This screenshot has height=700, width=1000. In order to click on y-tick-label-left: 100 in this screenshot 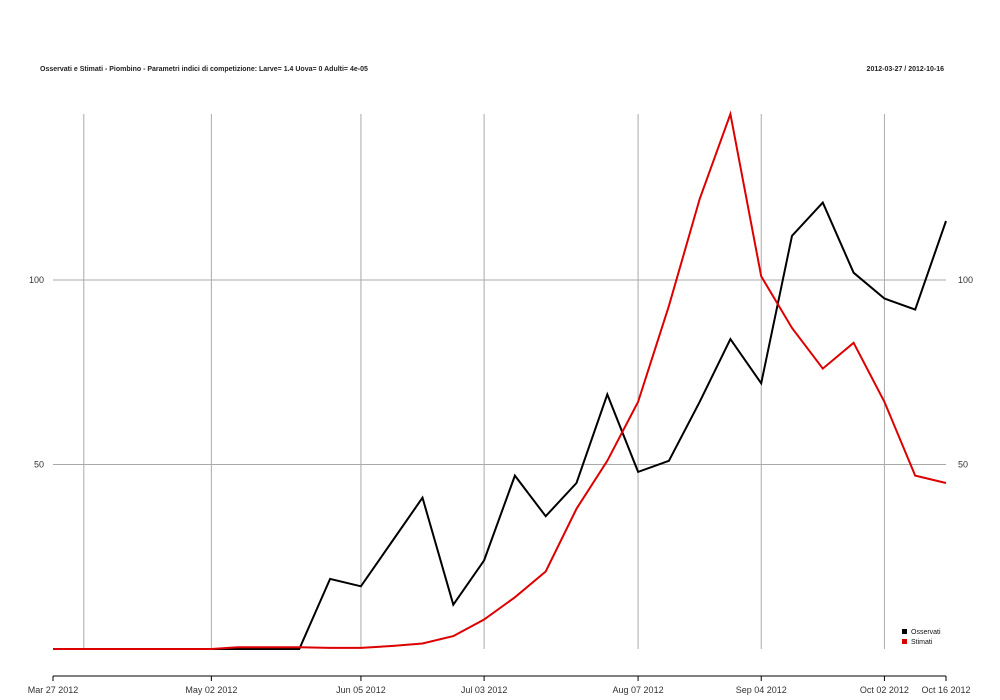, I will do `click(36, 280)`.